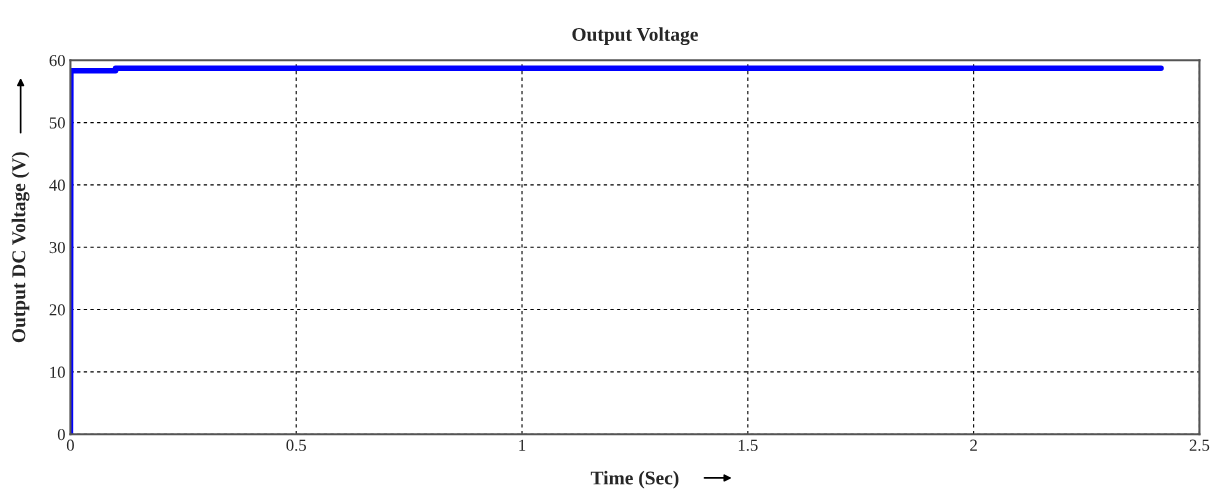 This screenshot has width=1214, height=502. I want to click on y-tick-label: 10, so click(57, 372).